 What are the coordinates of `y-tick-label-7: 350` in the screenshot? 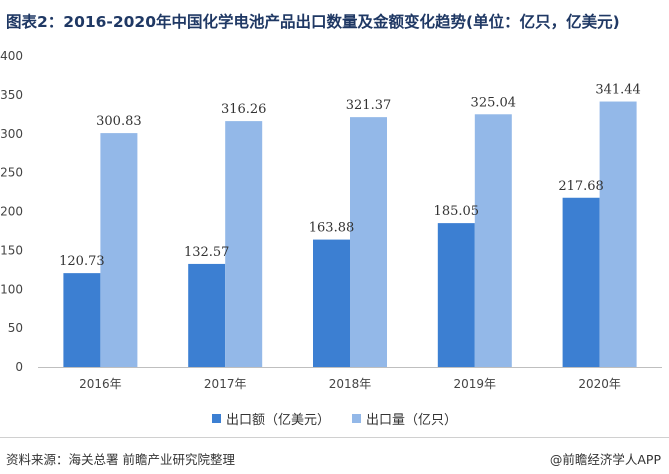 It's located at (11, 95).